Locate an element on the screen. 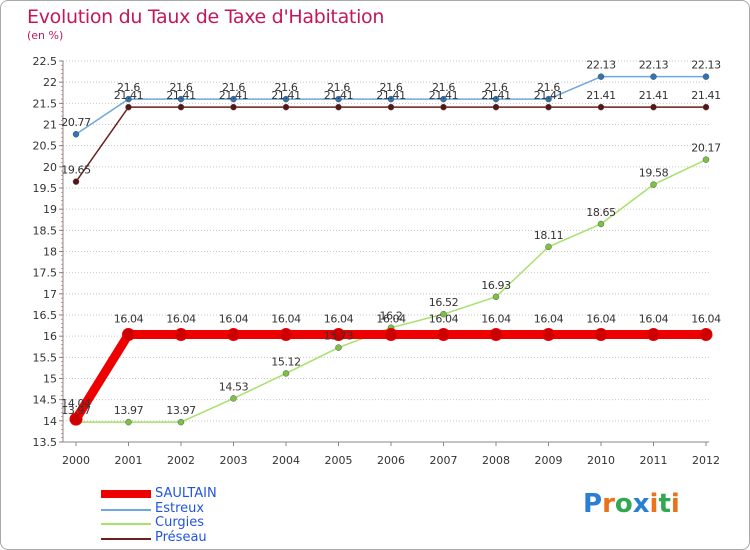 This screenshot has width=750, height=550. legend-label-curgies: Curgies is located at coordinates (180, 522).